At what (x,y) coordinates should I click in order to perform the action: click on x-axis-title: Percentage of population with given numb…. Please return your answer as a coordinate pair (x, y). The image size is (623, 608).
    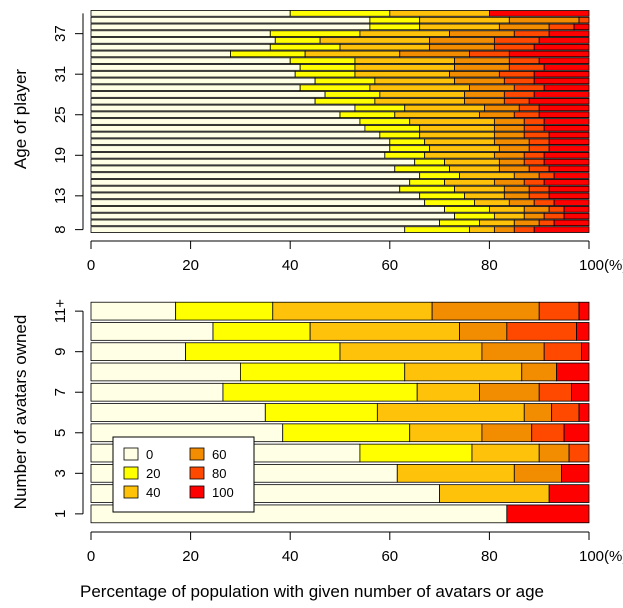
    Looking at the image, I should click on (312, 591).